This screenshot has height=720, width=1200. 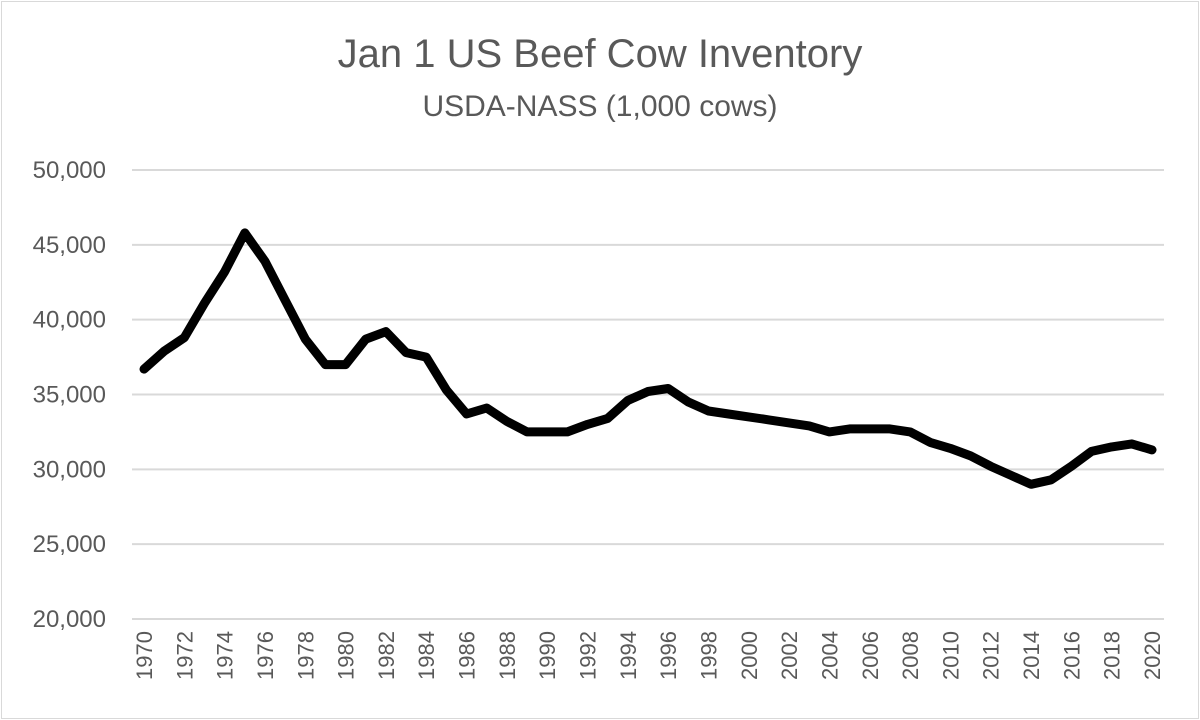 I want to click on x-tick-label: 2018, so click(x=1112, y=655).